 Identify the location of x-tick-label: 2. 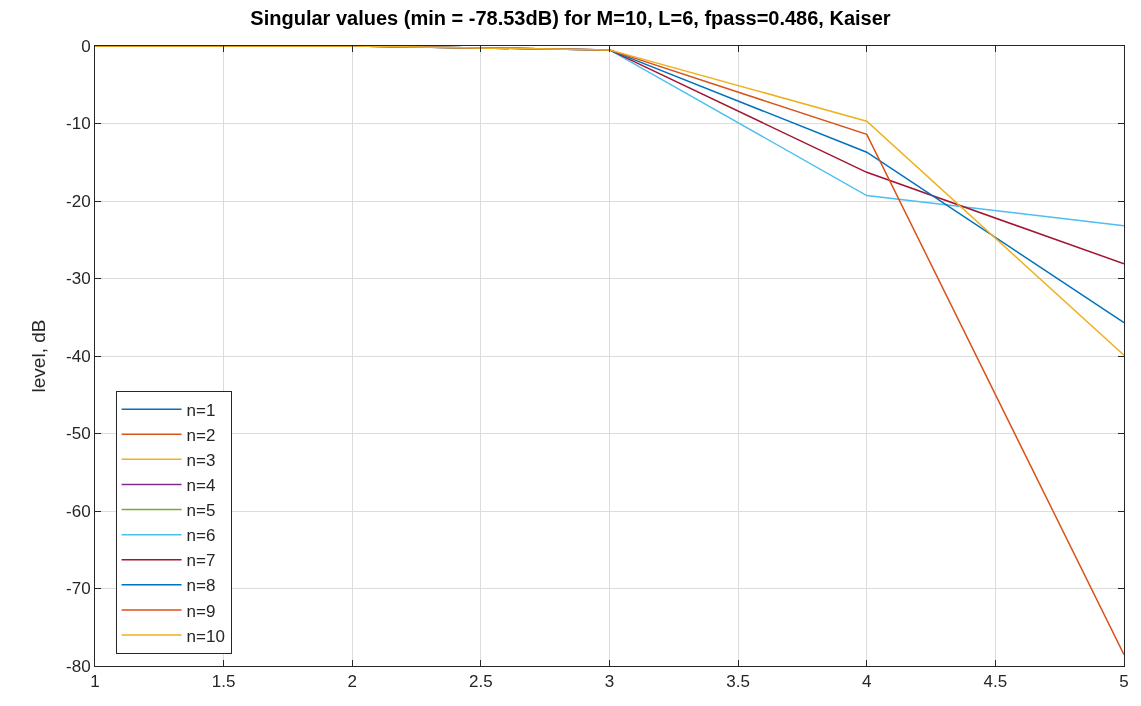
(352, 682).